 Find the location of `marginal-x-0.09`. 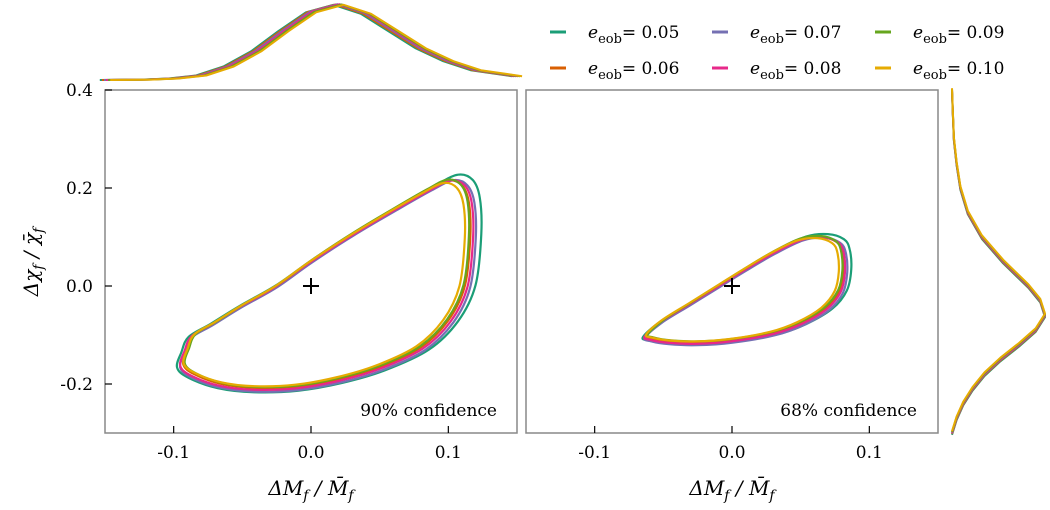

marginal-x-0.09 is located at coordinates (314, 42).